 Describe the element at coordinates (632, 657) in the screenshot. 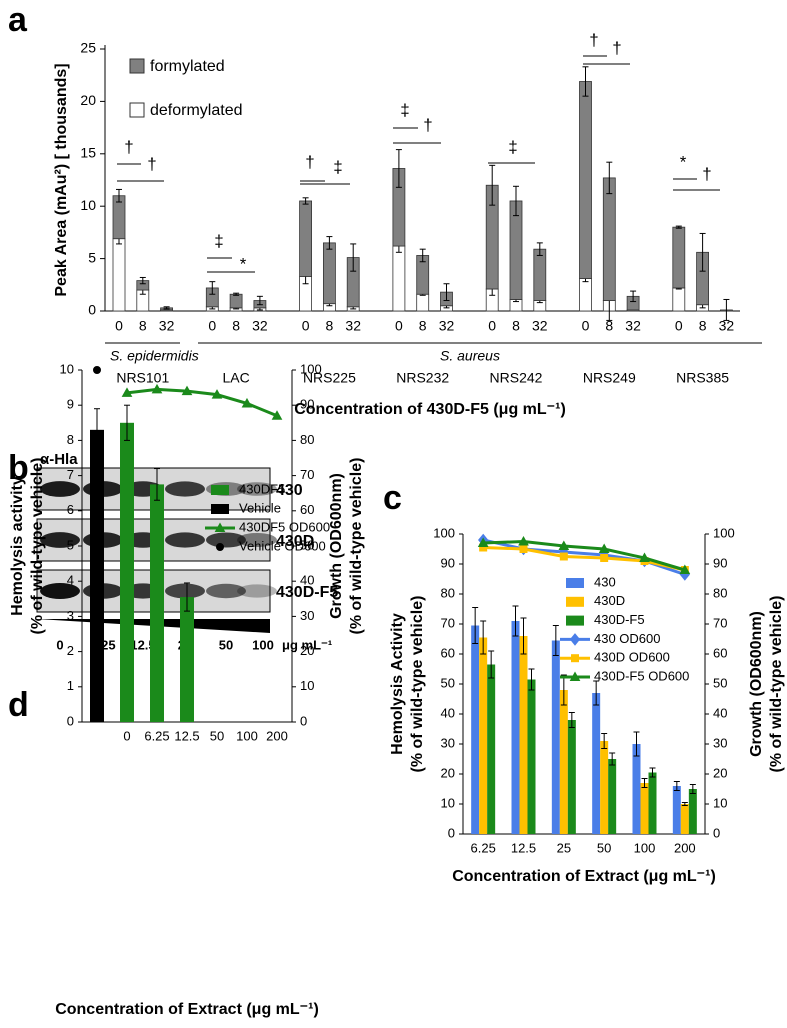

I see `legend-label: 430D OD600` at that location.